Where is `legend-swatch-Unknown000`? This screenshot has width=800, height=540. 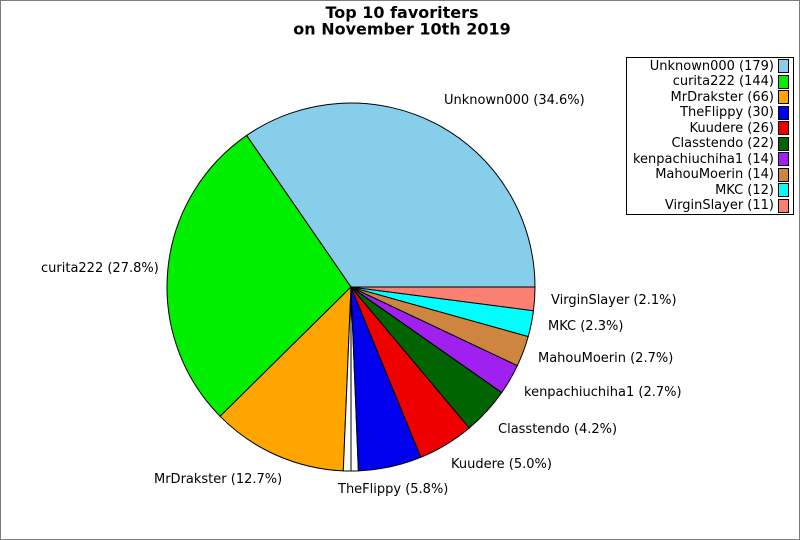
legend-swatch-Unknown000 is located at coordinates (783, 66).